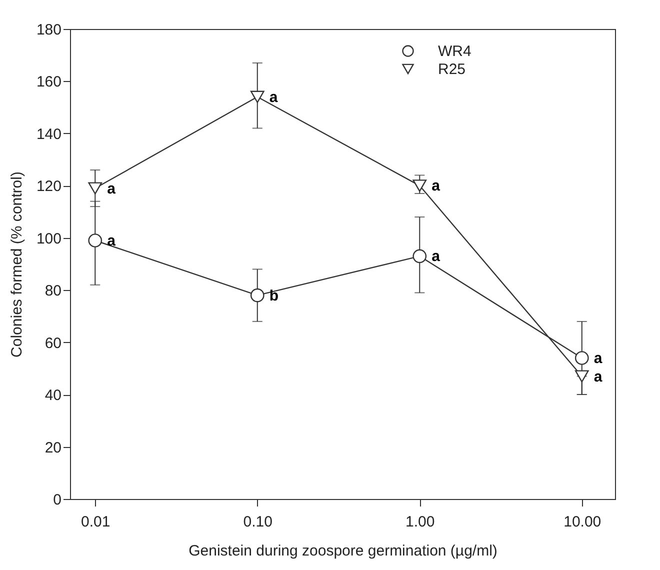 The width and height of the screenshot is (660, 570). I want to click on y-axis-title: Colonies formed (% control), so click(17, 265).